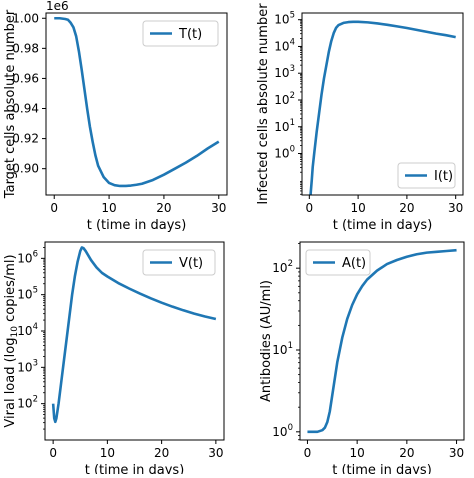 The width and height of the screenshot is (474, 478). What do you see at coordinates (426, 175) in the screenshot?
I see `legend: I(t)` at bounding box center [426, 175].